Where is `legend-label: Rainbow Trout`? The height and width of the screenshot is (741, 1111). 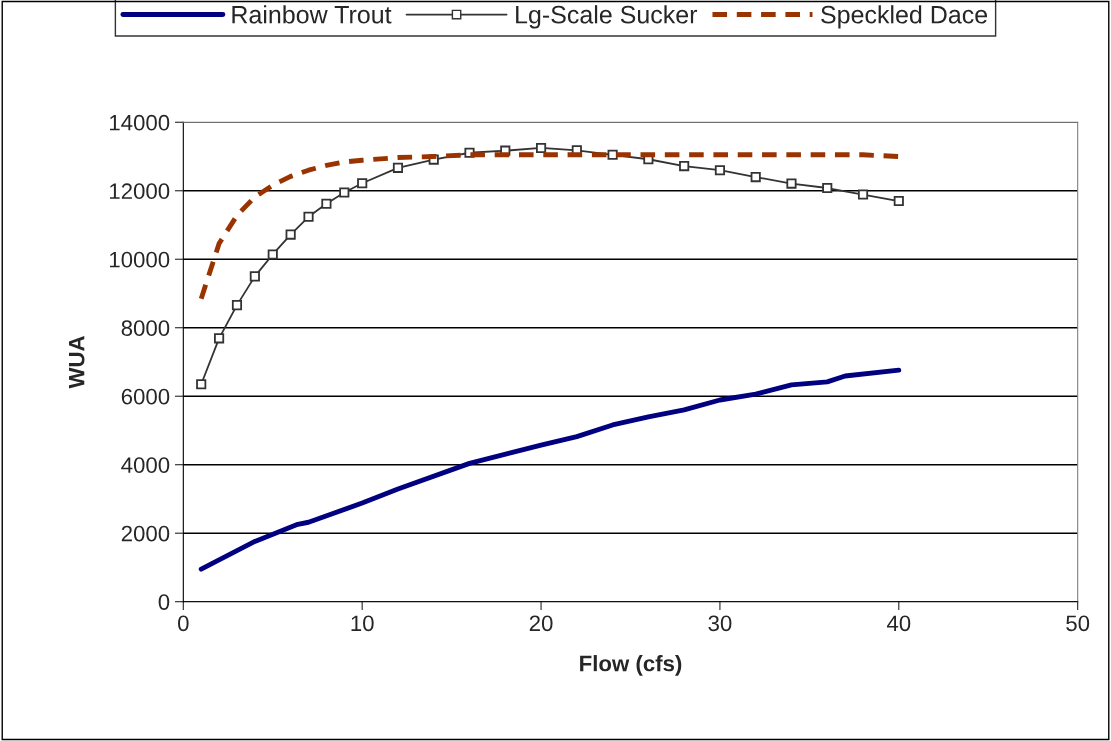 legend-label: Rainbow Trout is located at coordinates (312, 14).